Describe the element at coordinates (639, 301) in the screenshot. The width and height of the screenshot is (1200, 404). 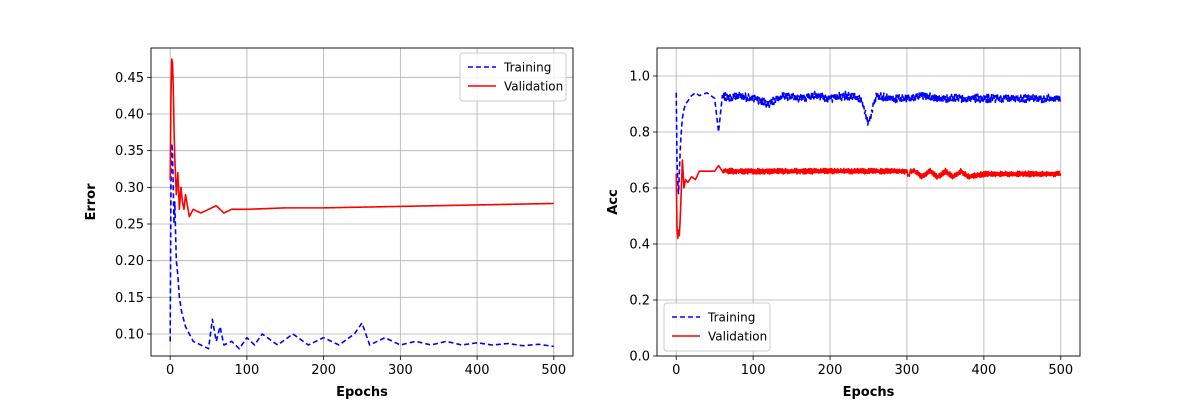
I see `y-tick-label: 0.2` at that location.